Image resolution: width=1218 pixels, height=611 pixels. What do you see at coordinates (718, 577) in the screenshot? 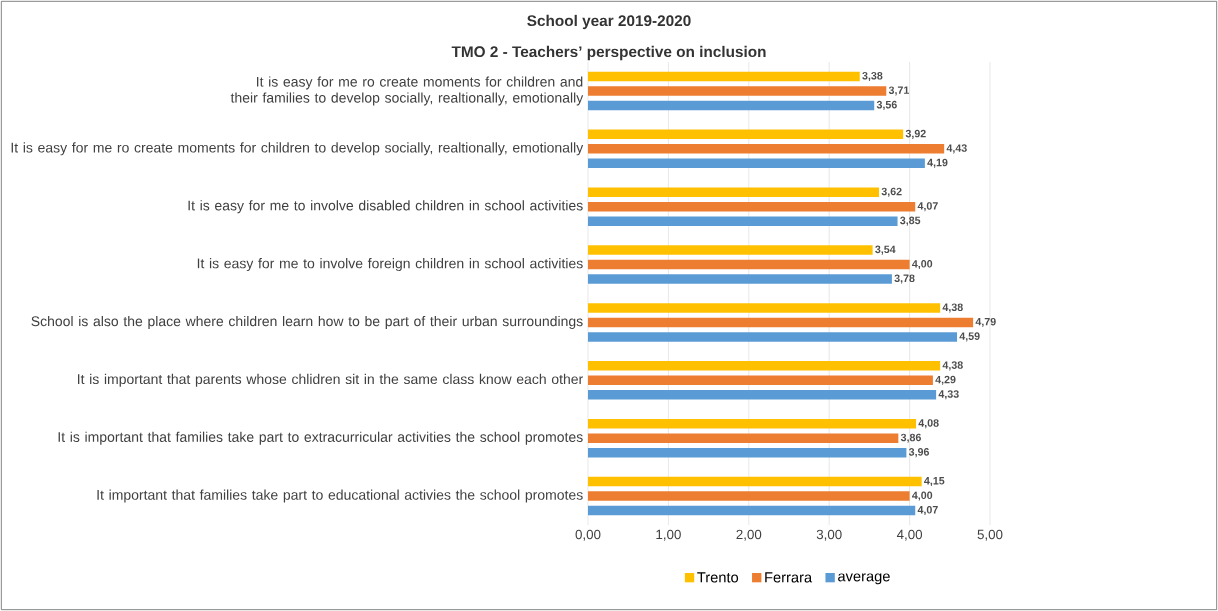
I see `legend-label: Trento` at bounding box center [718, 577].